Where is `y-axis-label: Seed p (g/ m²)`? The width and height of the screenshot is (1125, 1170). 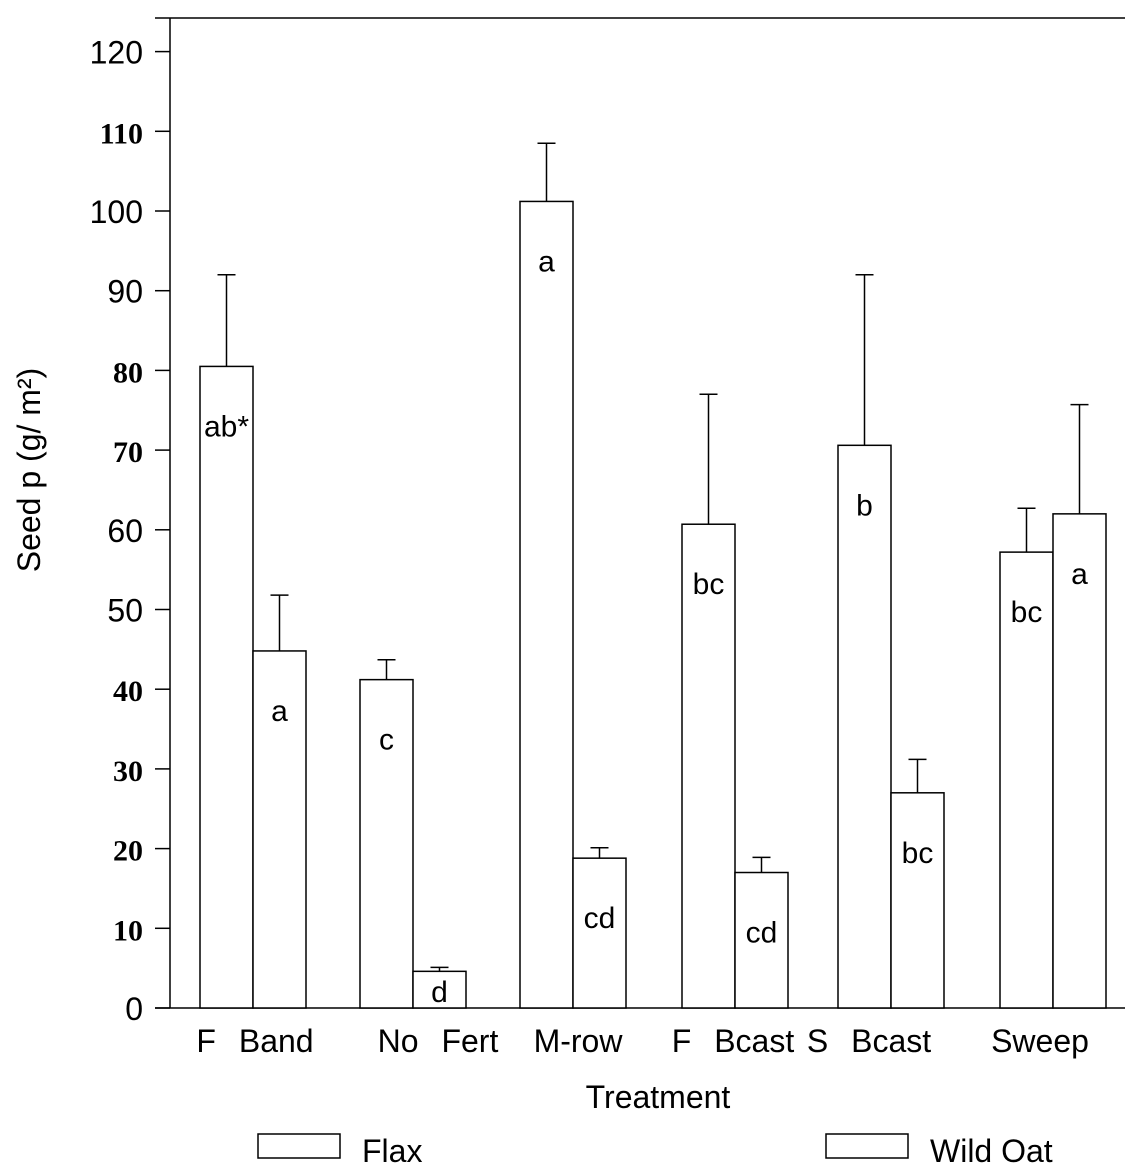
y-axis-label: Seed p (g/ m²) is located at coordinates (29, 470).